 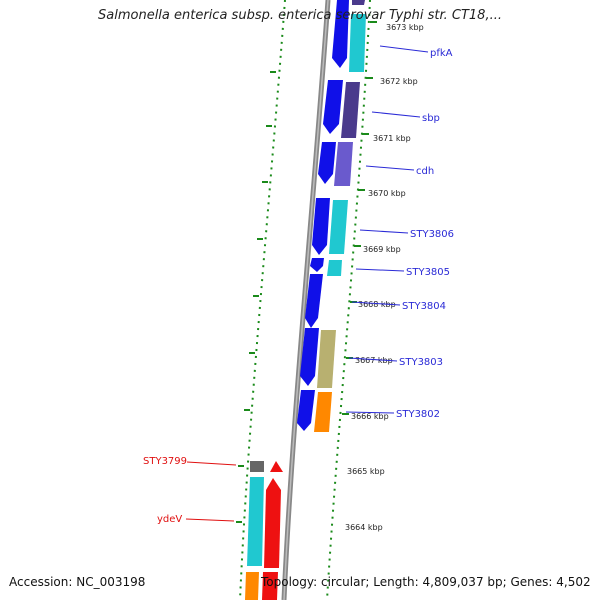 I want to click on tick-label: 3666 kbp, so click(x=370, y=416).